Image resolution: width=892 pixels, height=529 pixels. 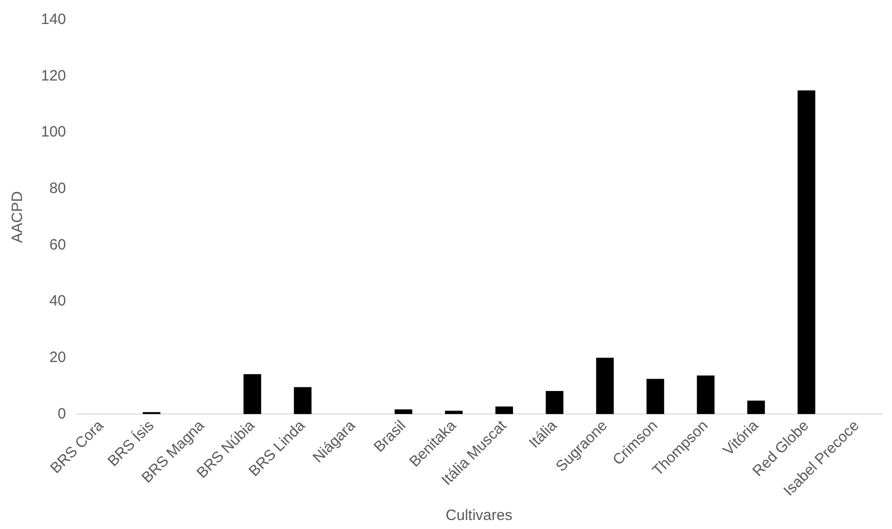 I want to click on y-tick-label: 60, so click(x=57, y=245).